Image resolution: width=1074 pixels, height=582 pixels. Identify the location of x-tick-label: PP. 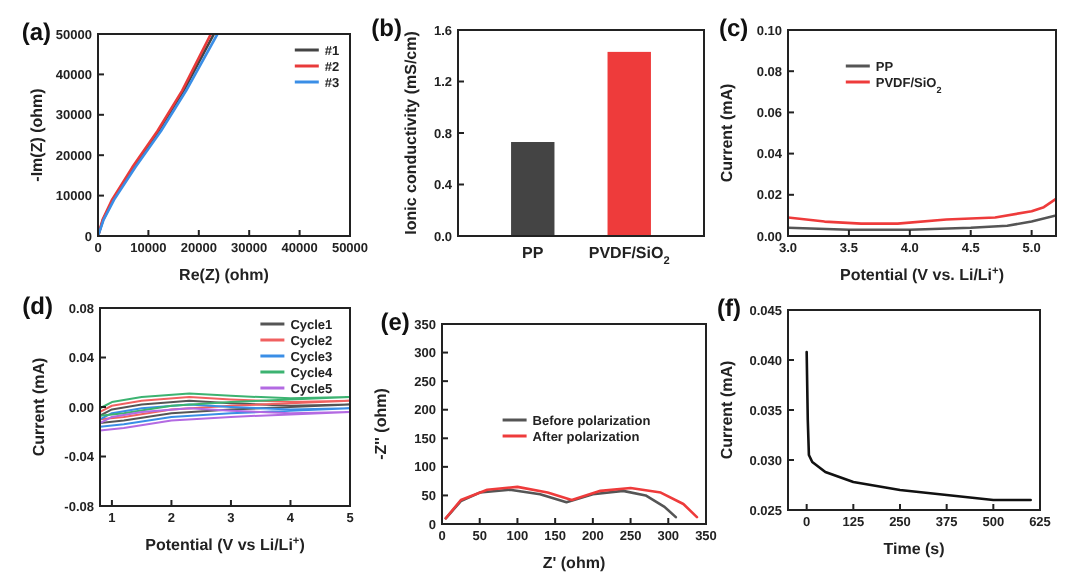
(533, 253).